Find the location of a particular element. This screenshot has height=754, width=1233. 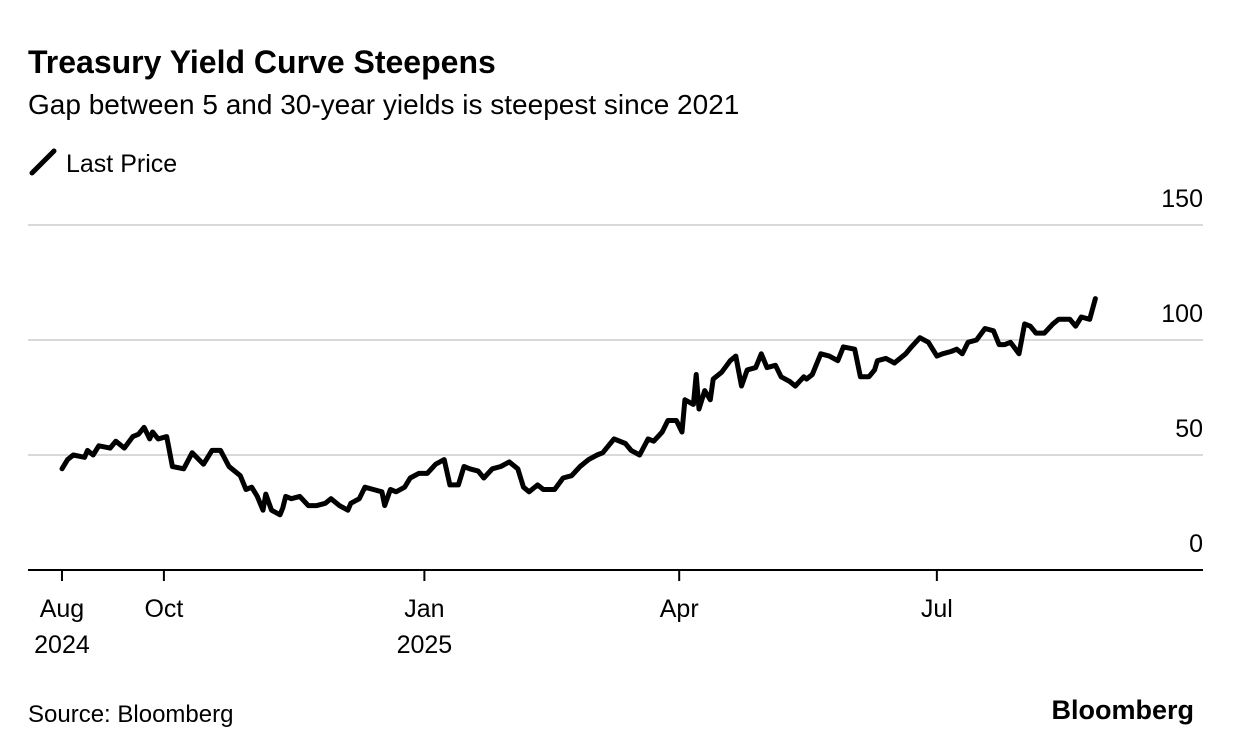

chart-title: Treasury Yield Curve Steepens is located at coordinates (262, 62).